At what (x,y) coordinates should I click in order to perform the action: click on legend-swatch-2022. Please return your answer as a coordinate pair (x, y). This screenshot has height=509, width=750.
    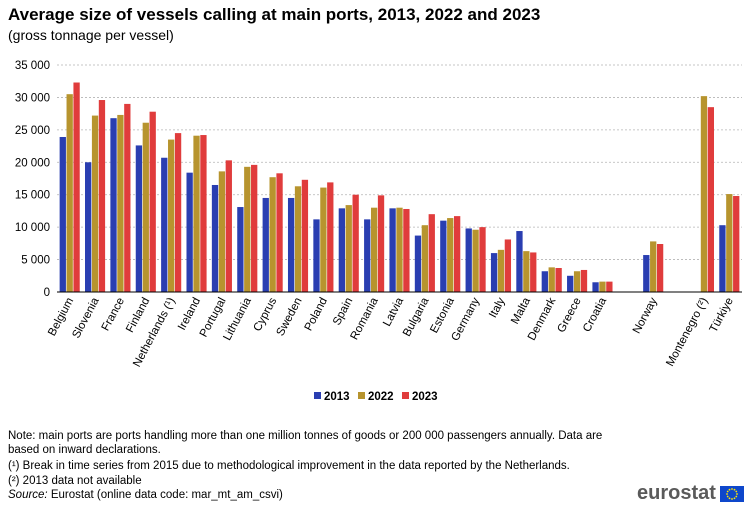
    Looking at the image, I should click on (361, 395).